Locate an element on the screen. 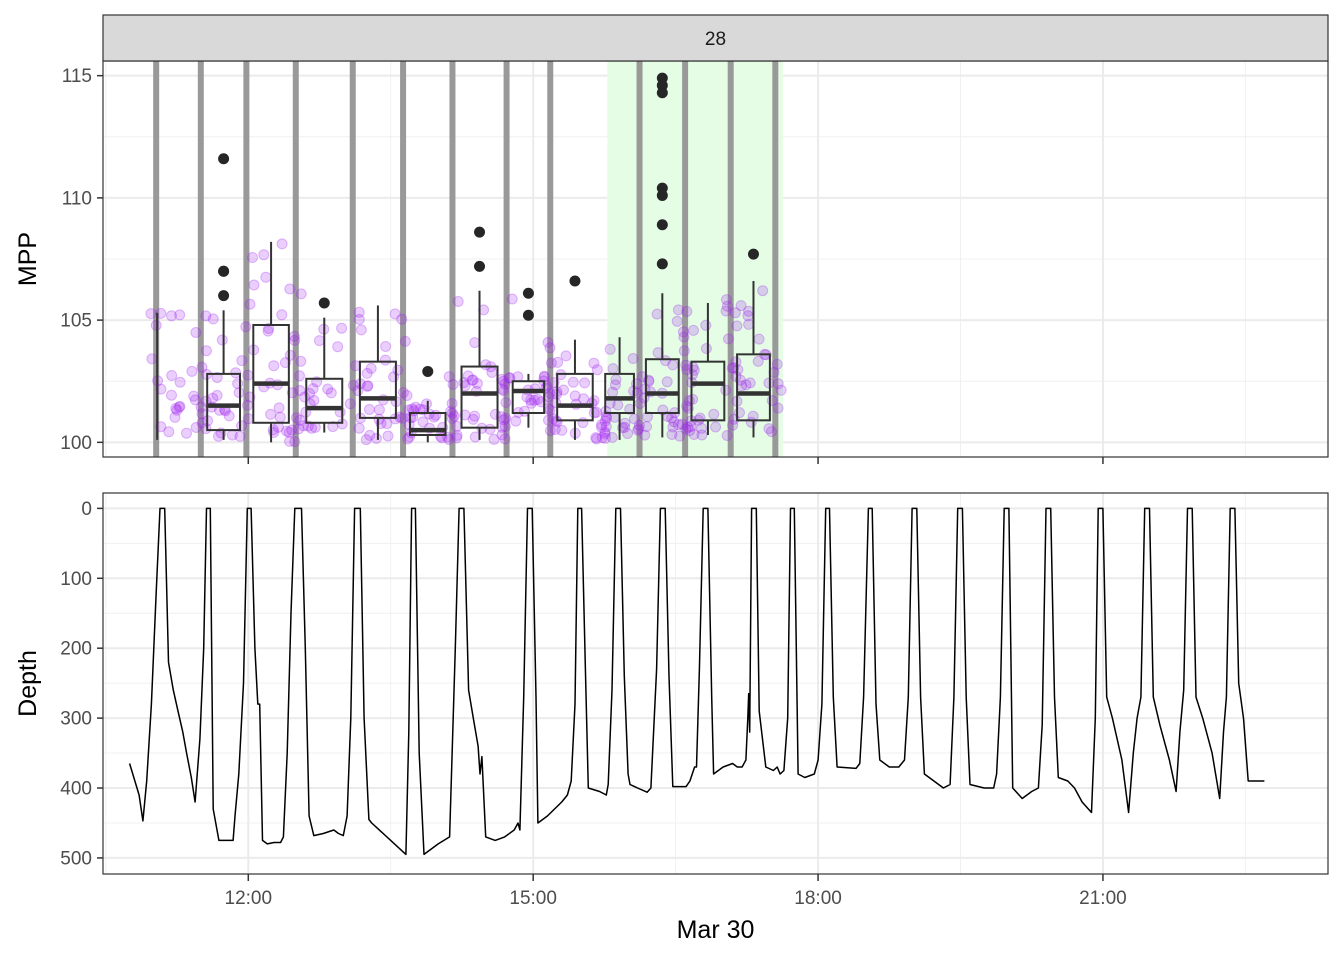 The width and height of the screenshot is (1344, 960). x-tick-label: 12:00 is located at coordinates (249, 898).